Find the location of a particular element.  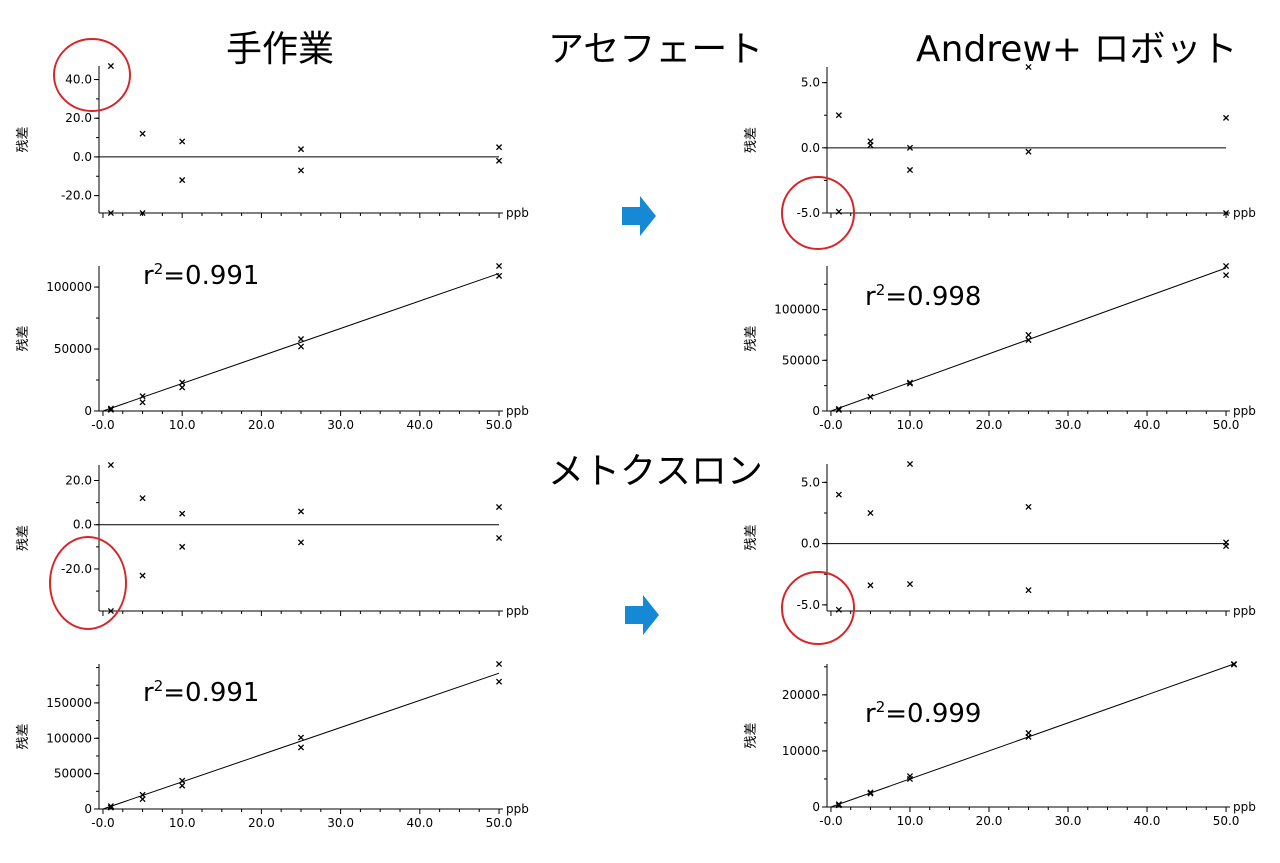

r-squared-label: r2=0.999 is located at coordinates (923, 713).